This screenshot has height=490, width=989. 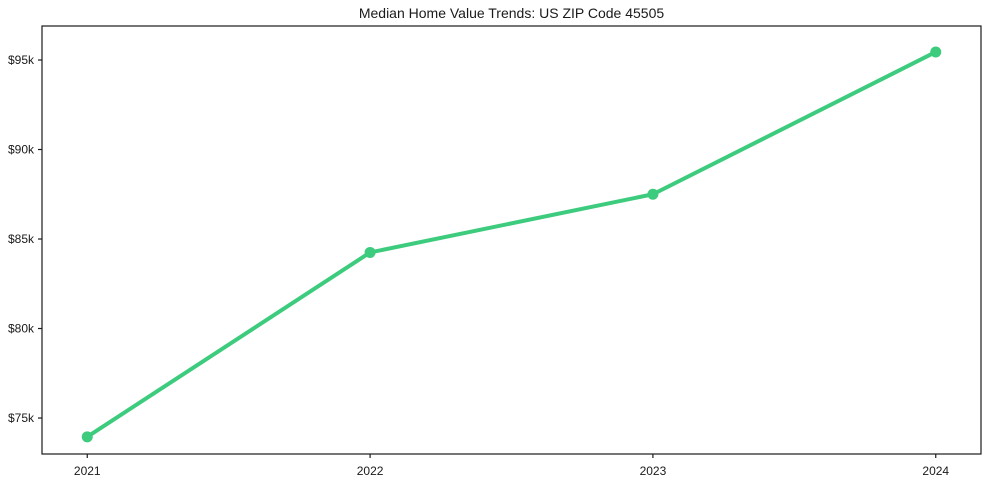 I want to click on y-tick-label: $80k, so click(x=21, y=329).